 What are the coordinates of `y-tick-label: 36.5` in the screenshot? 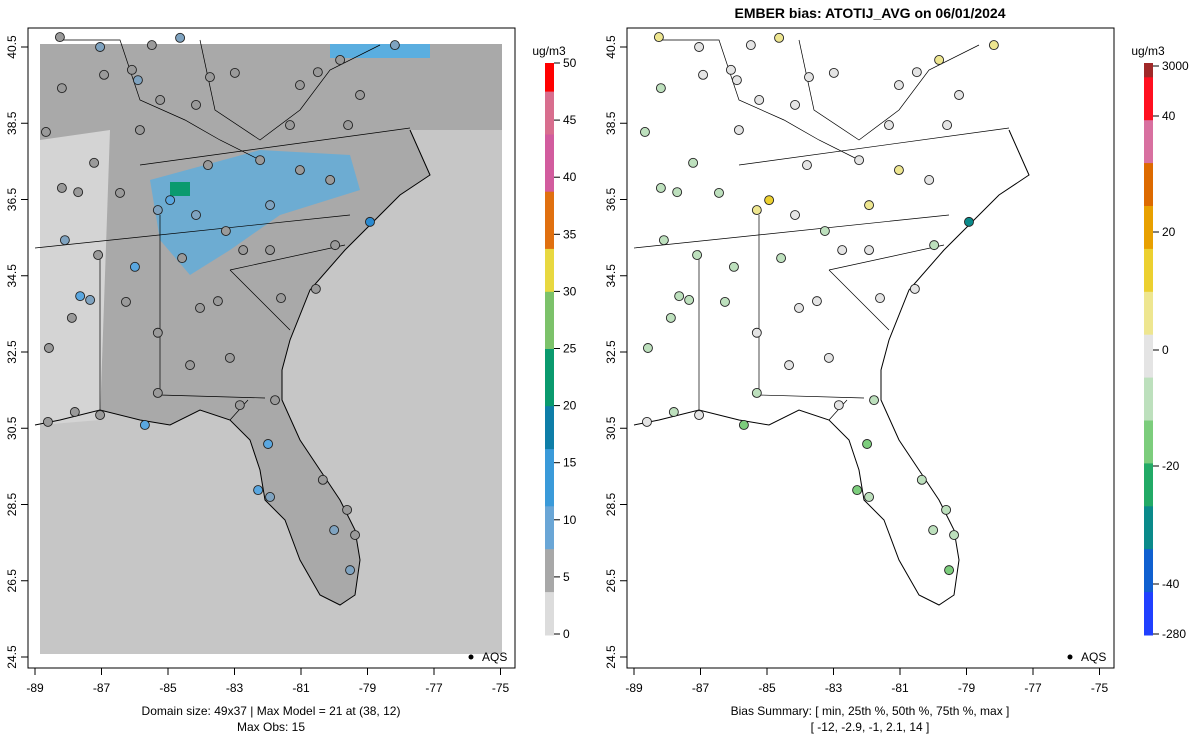 It's located at (12, 199).